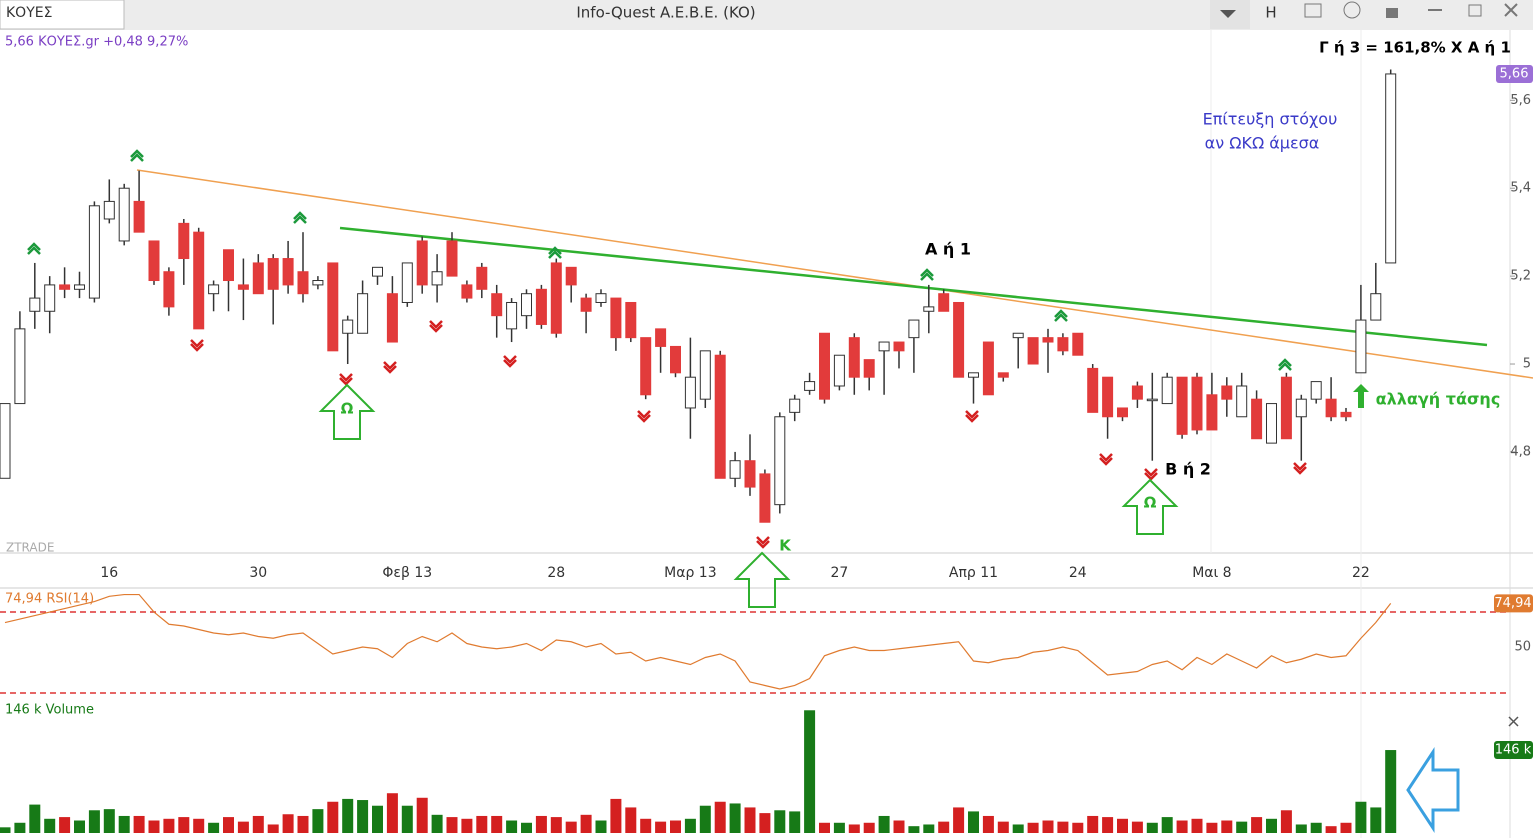 This screenshot has height=838, width=1533. What do you see at coordinates (690, 573) in the screenshot?
I see `x-tick-label: Μαρ 13` at bounding box center [690, 573].